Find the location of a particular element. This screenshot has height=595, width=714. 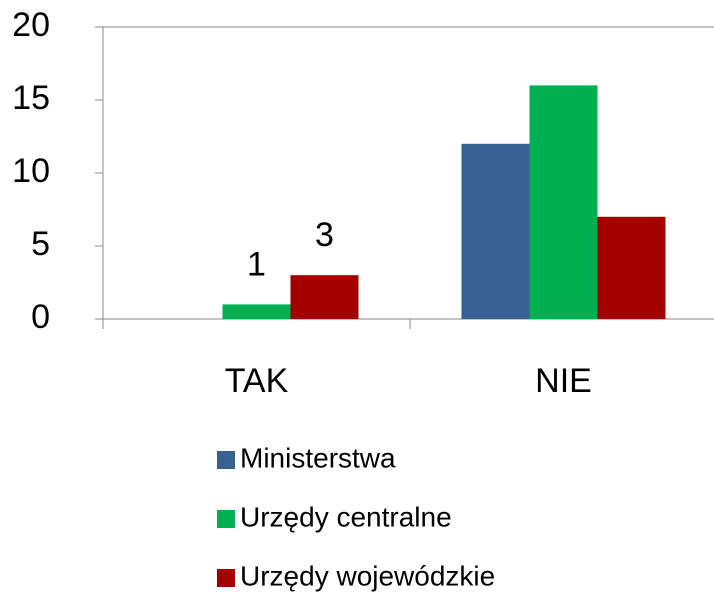

y-tick-label: 20 is located at coordinates (31, 25).